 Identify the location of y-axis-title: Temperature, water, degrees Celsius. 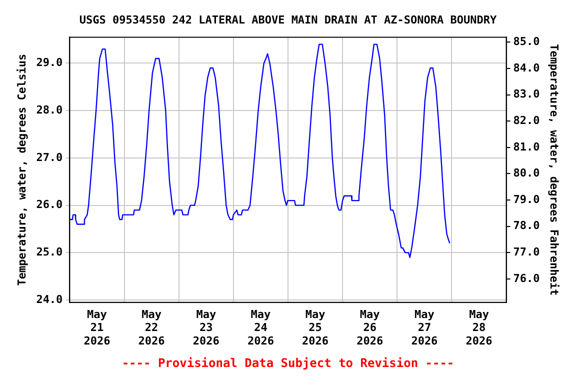
(21, 170).